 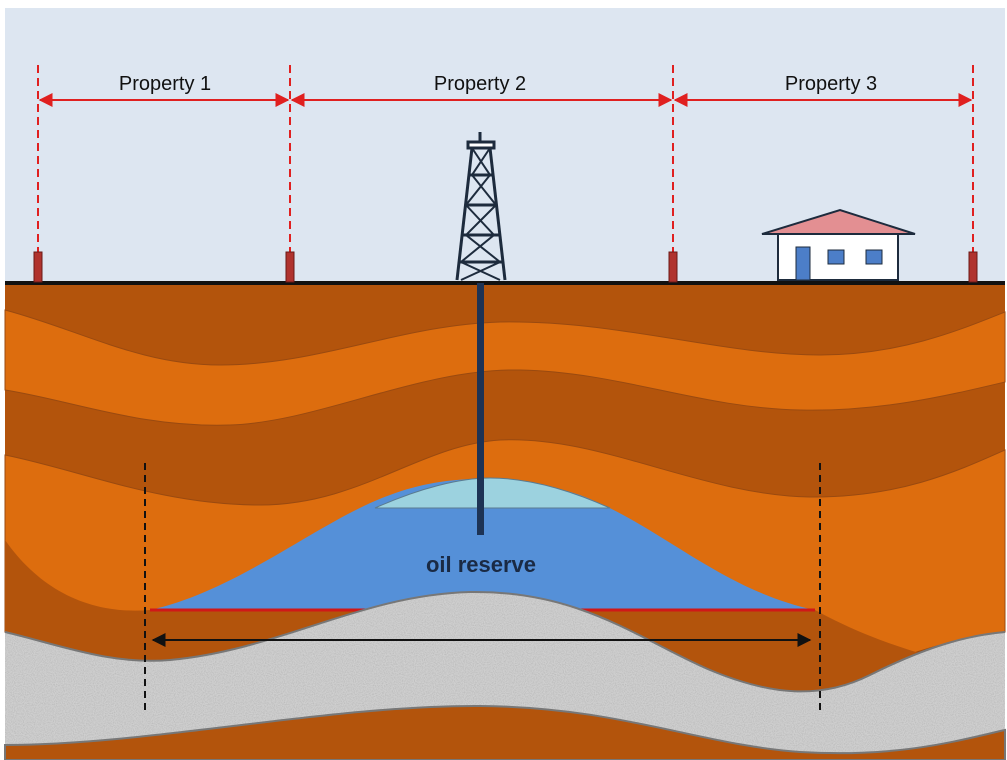 I want to click on property-label: Property 3, so click(x=831, y=84).